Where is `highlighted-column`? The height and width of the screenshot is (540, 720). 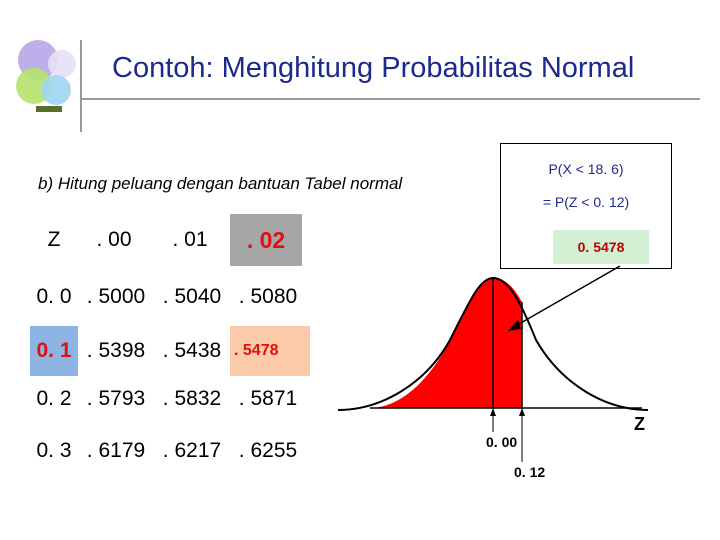 highlighted-column is located at coordinates (266, 240).